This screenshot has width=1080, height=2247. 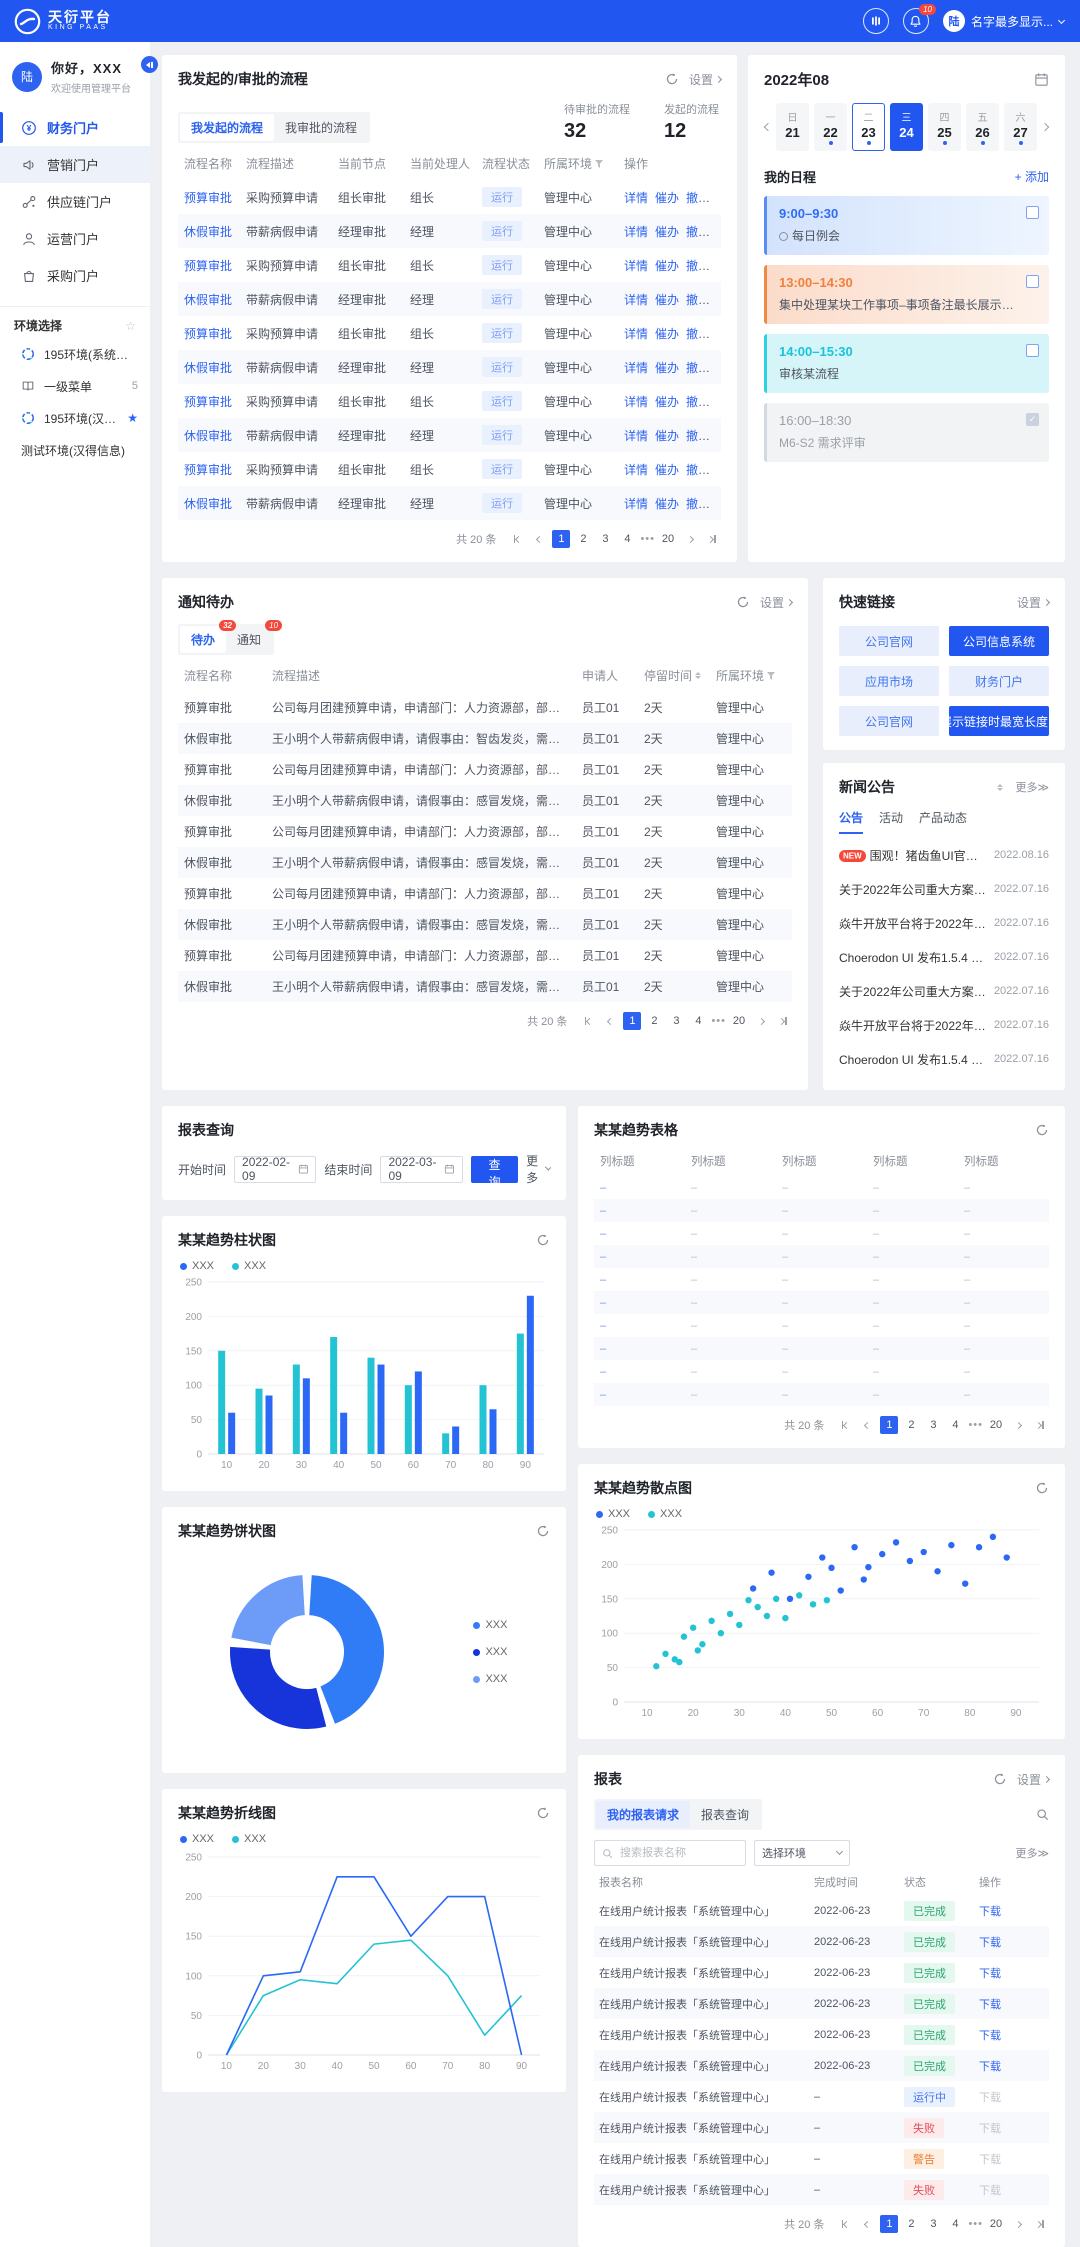 What do you see at coordinates (75, 418) in the screenshot?
I see `sidebar-env-195-hand: 195环境(汉得信息) ★` at bounding box center [75, 418].